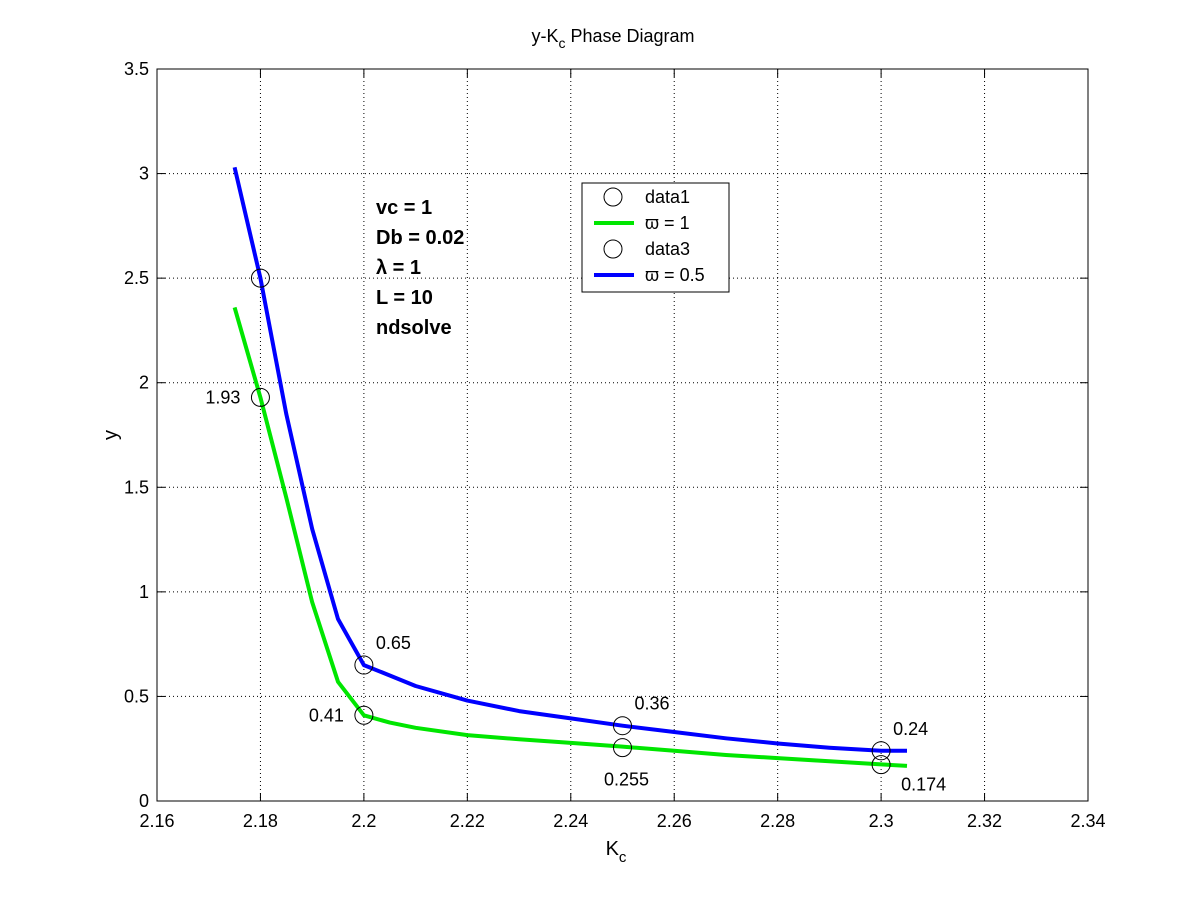 Image resolution: width=1200 pixels, height=900 pixels. What do you see at coordinates (626, 780) in the screenshot?
I see `data-label: 0.255` at bounding box center [626, 780].